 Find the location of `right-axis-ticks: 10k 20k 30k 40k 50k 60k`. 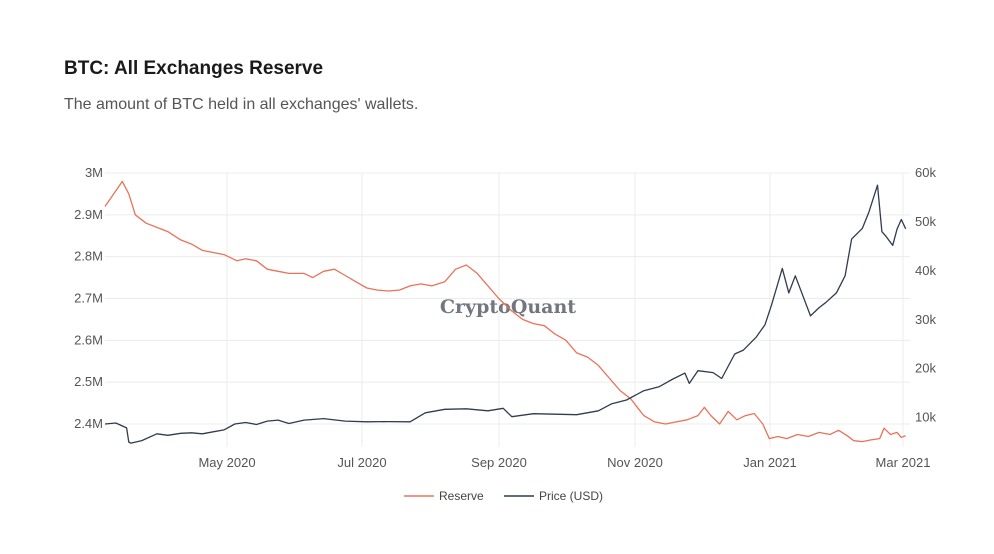

right-axis-ticks: 10k 20k 30k 40k 50k 60k is located at coordinates (925, 295).